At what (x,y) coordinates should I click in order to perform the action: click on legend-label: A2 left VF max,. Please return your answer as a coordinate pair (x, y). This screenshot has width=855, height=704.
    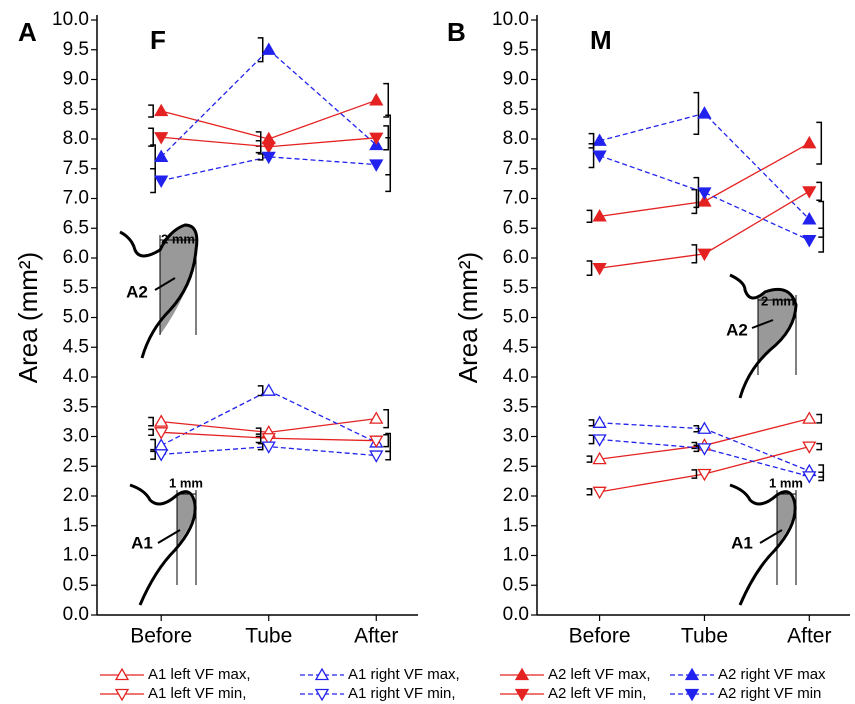
    Looking at the image, I should click on (599, 674).